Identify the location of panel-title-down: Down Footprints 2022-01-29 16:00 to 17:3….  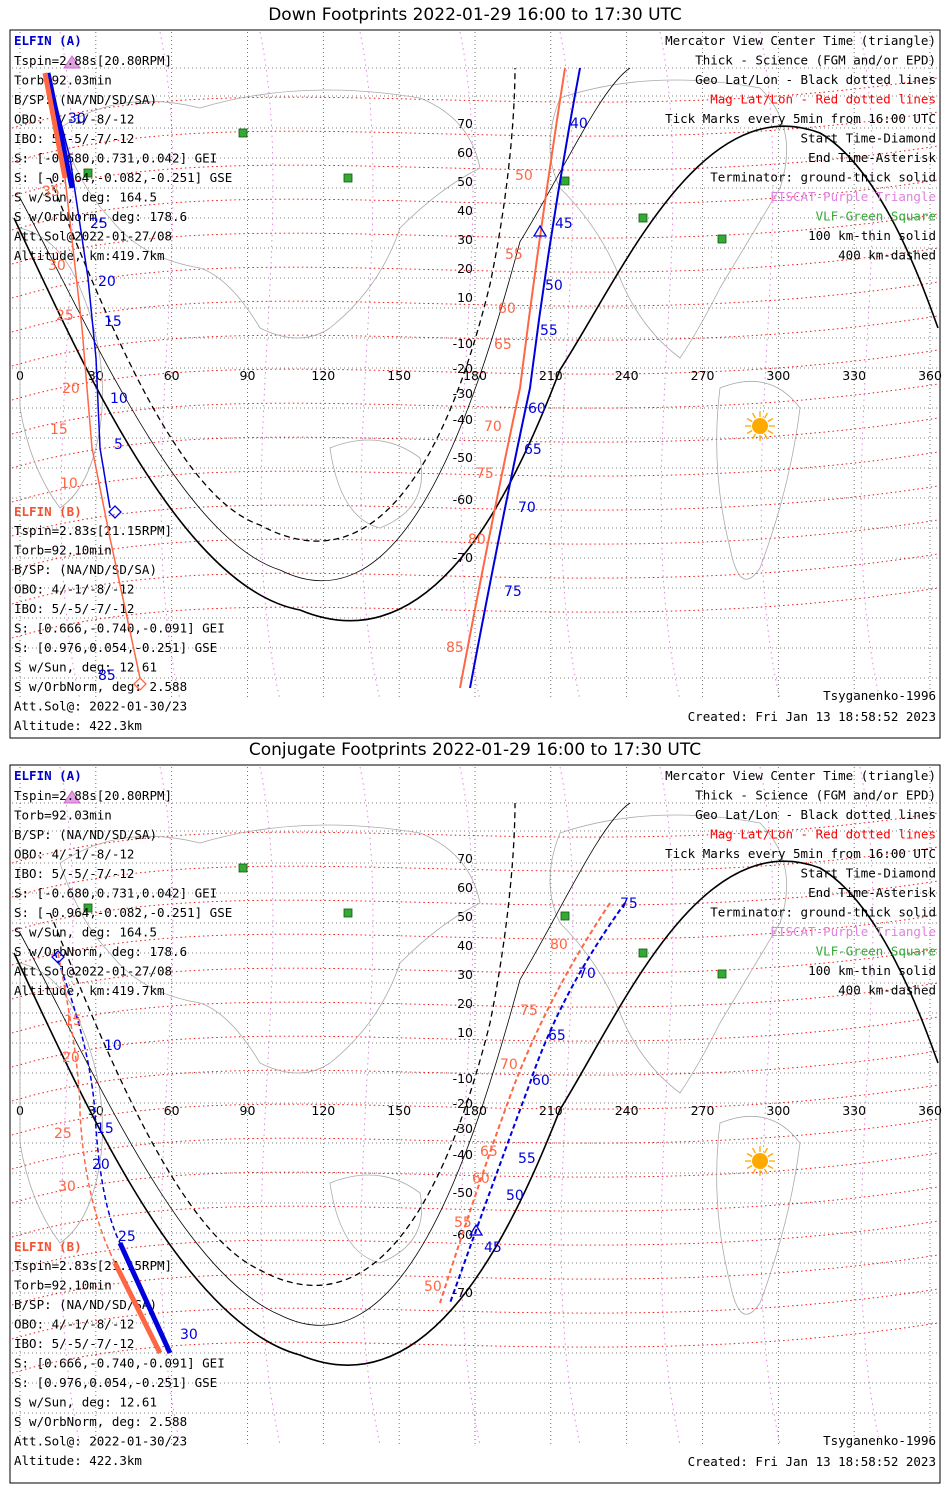
(475, 15).